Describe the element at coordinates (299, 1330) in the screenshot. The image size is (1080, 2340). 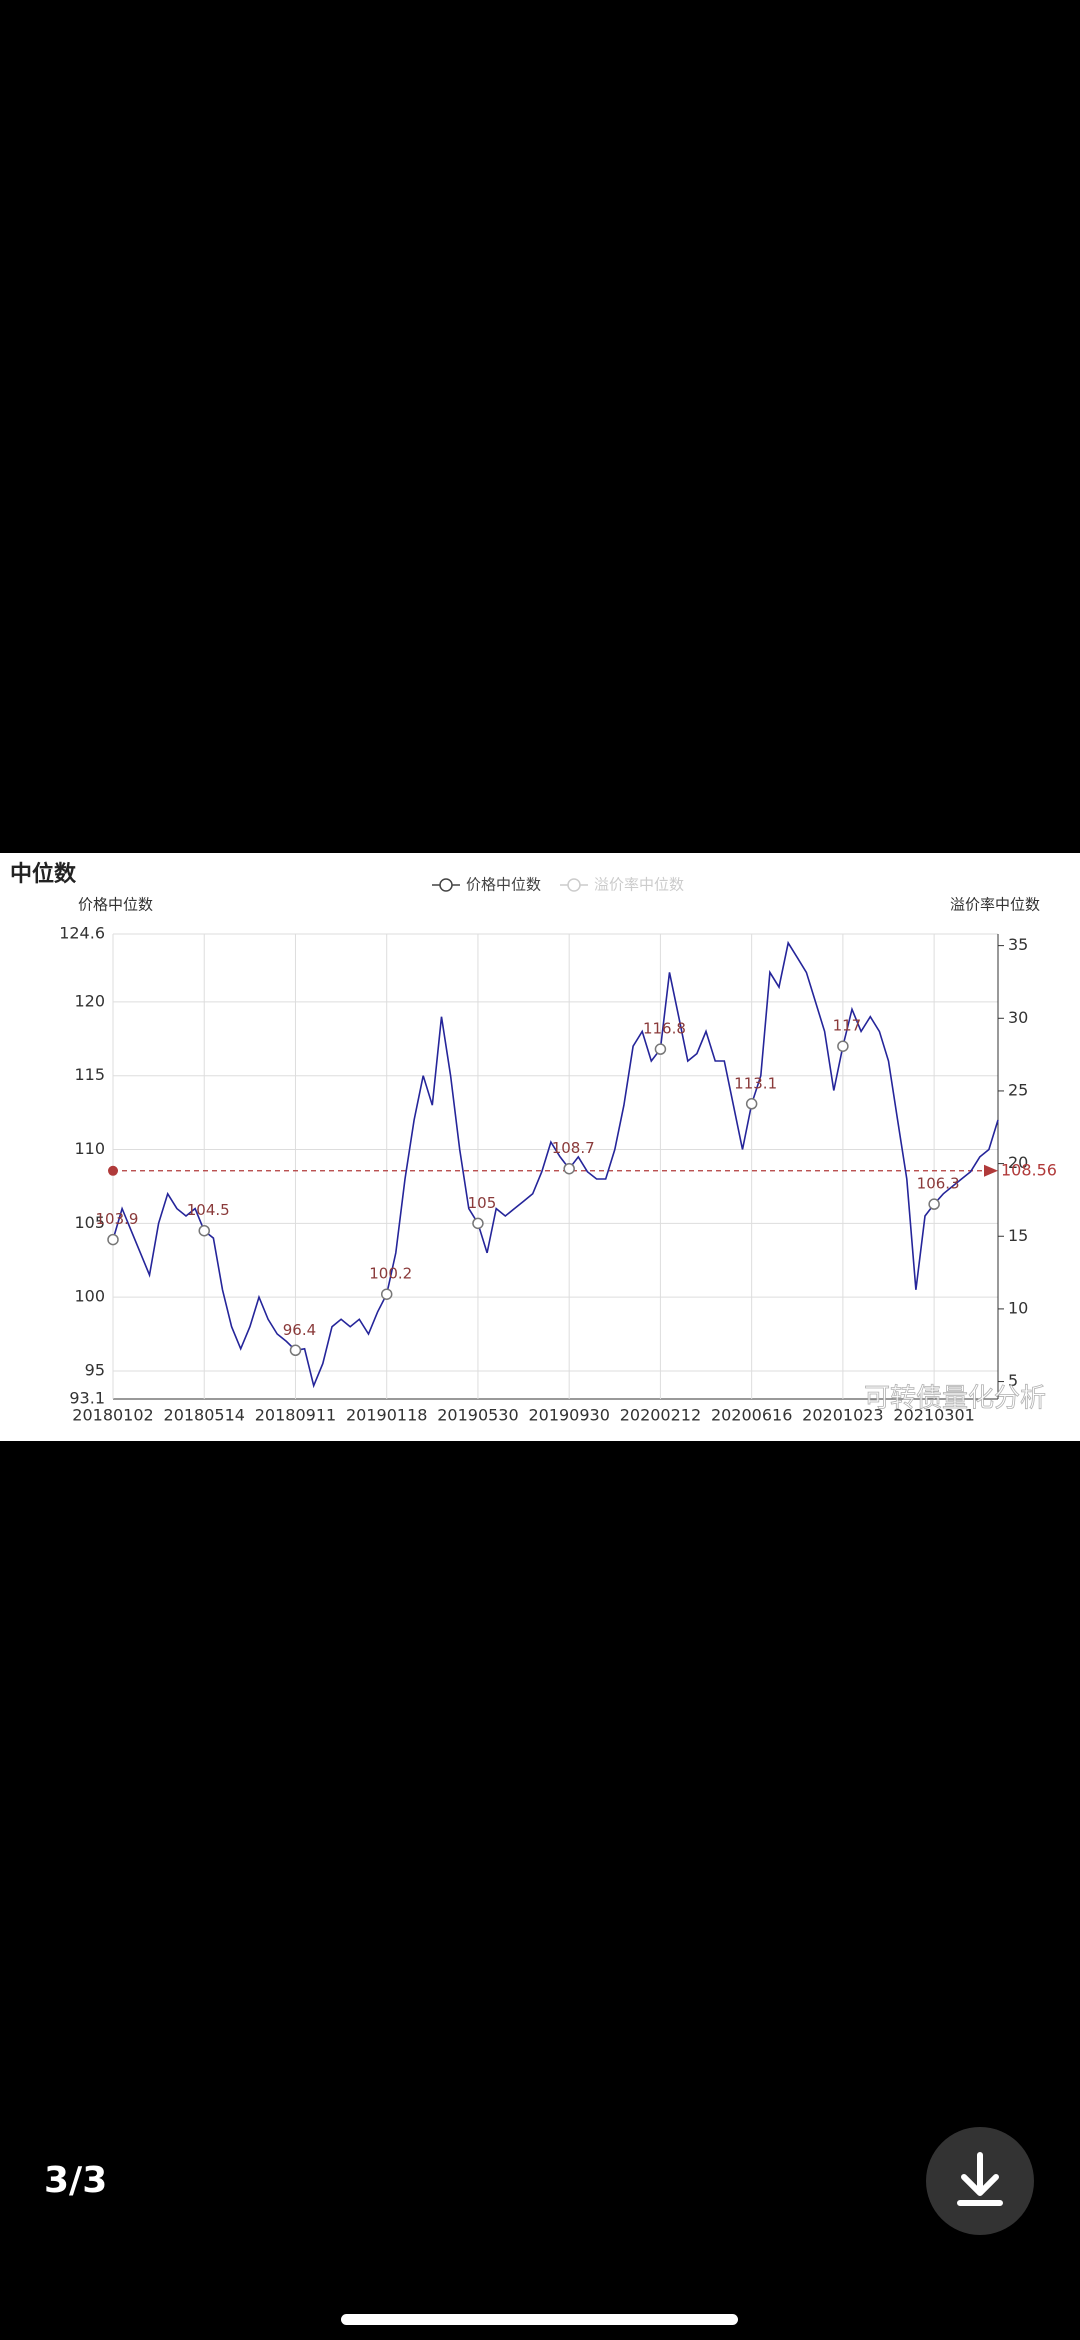
I see `point-label: 96.4` at that location.